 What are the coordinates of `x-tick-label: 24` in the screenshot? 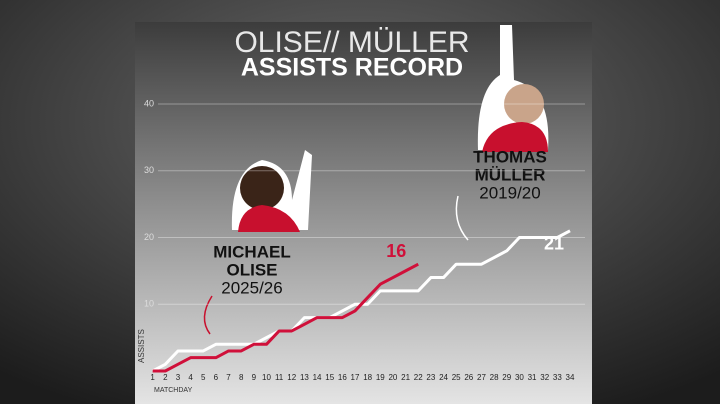 It's located at (443, 377).